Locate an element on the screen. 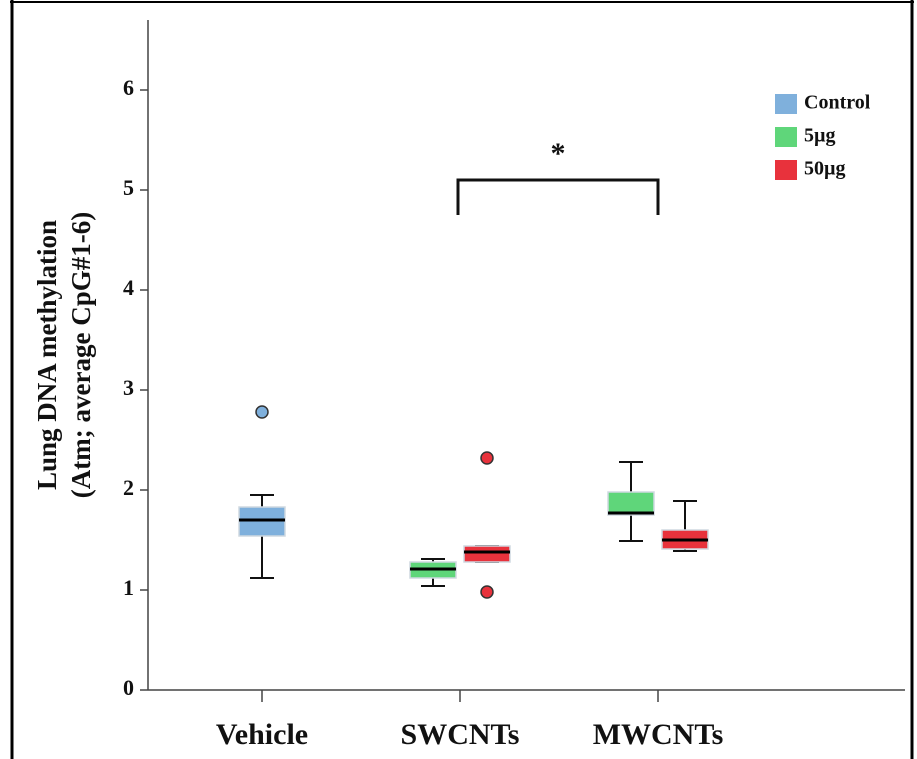 Image resolution: width=917 pixels, height=759 pixels. y-tick-label: 3 is located at coordinates (128, 387).